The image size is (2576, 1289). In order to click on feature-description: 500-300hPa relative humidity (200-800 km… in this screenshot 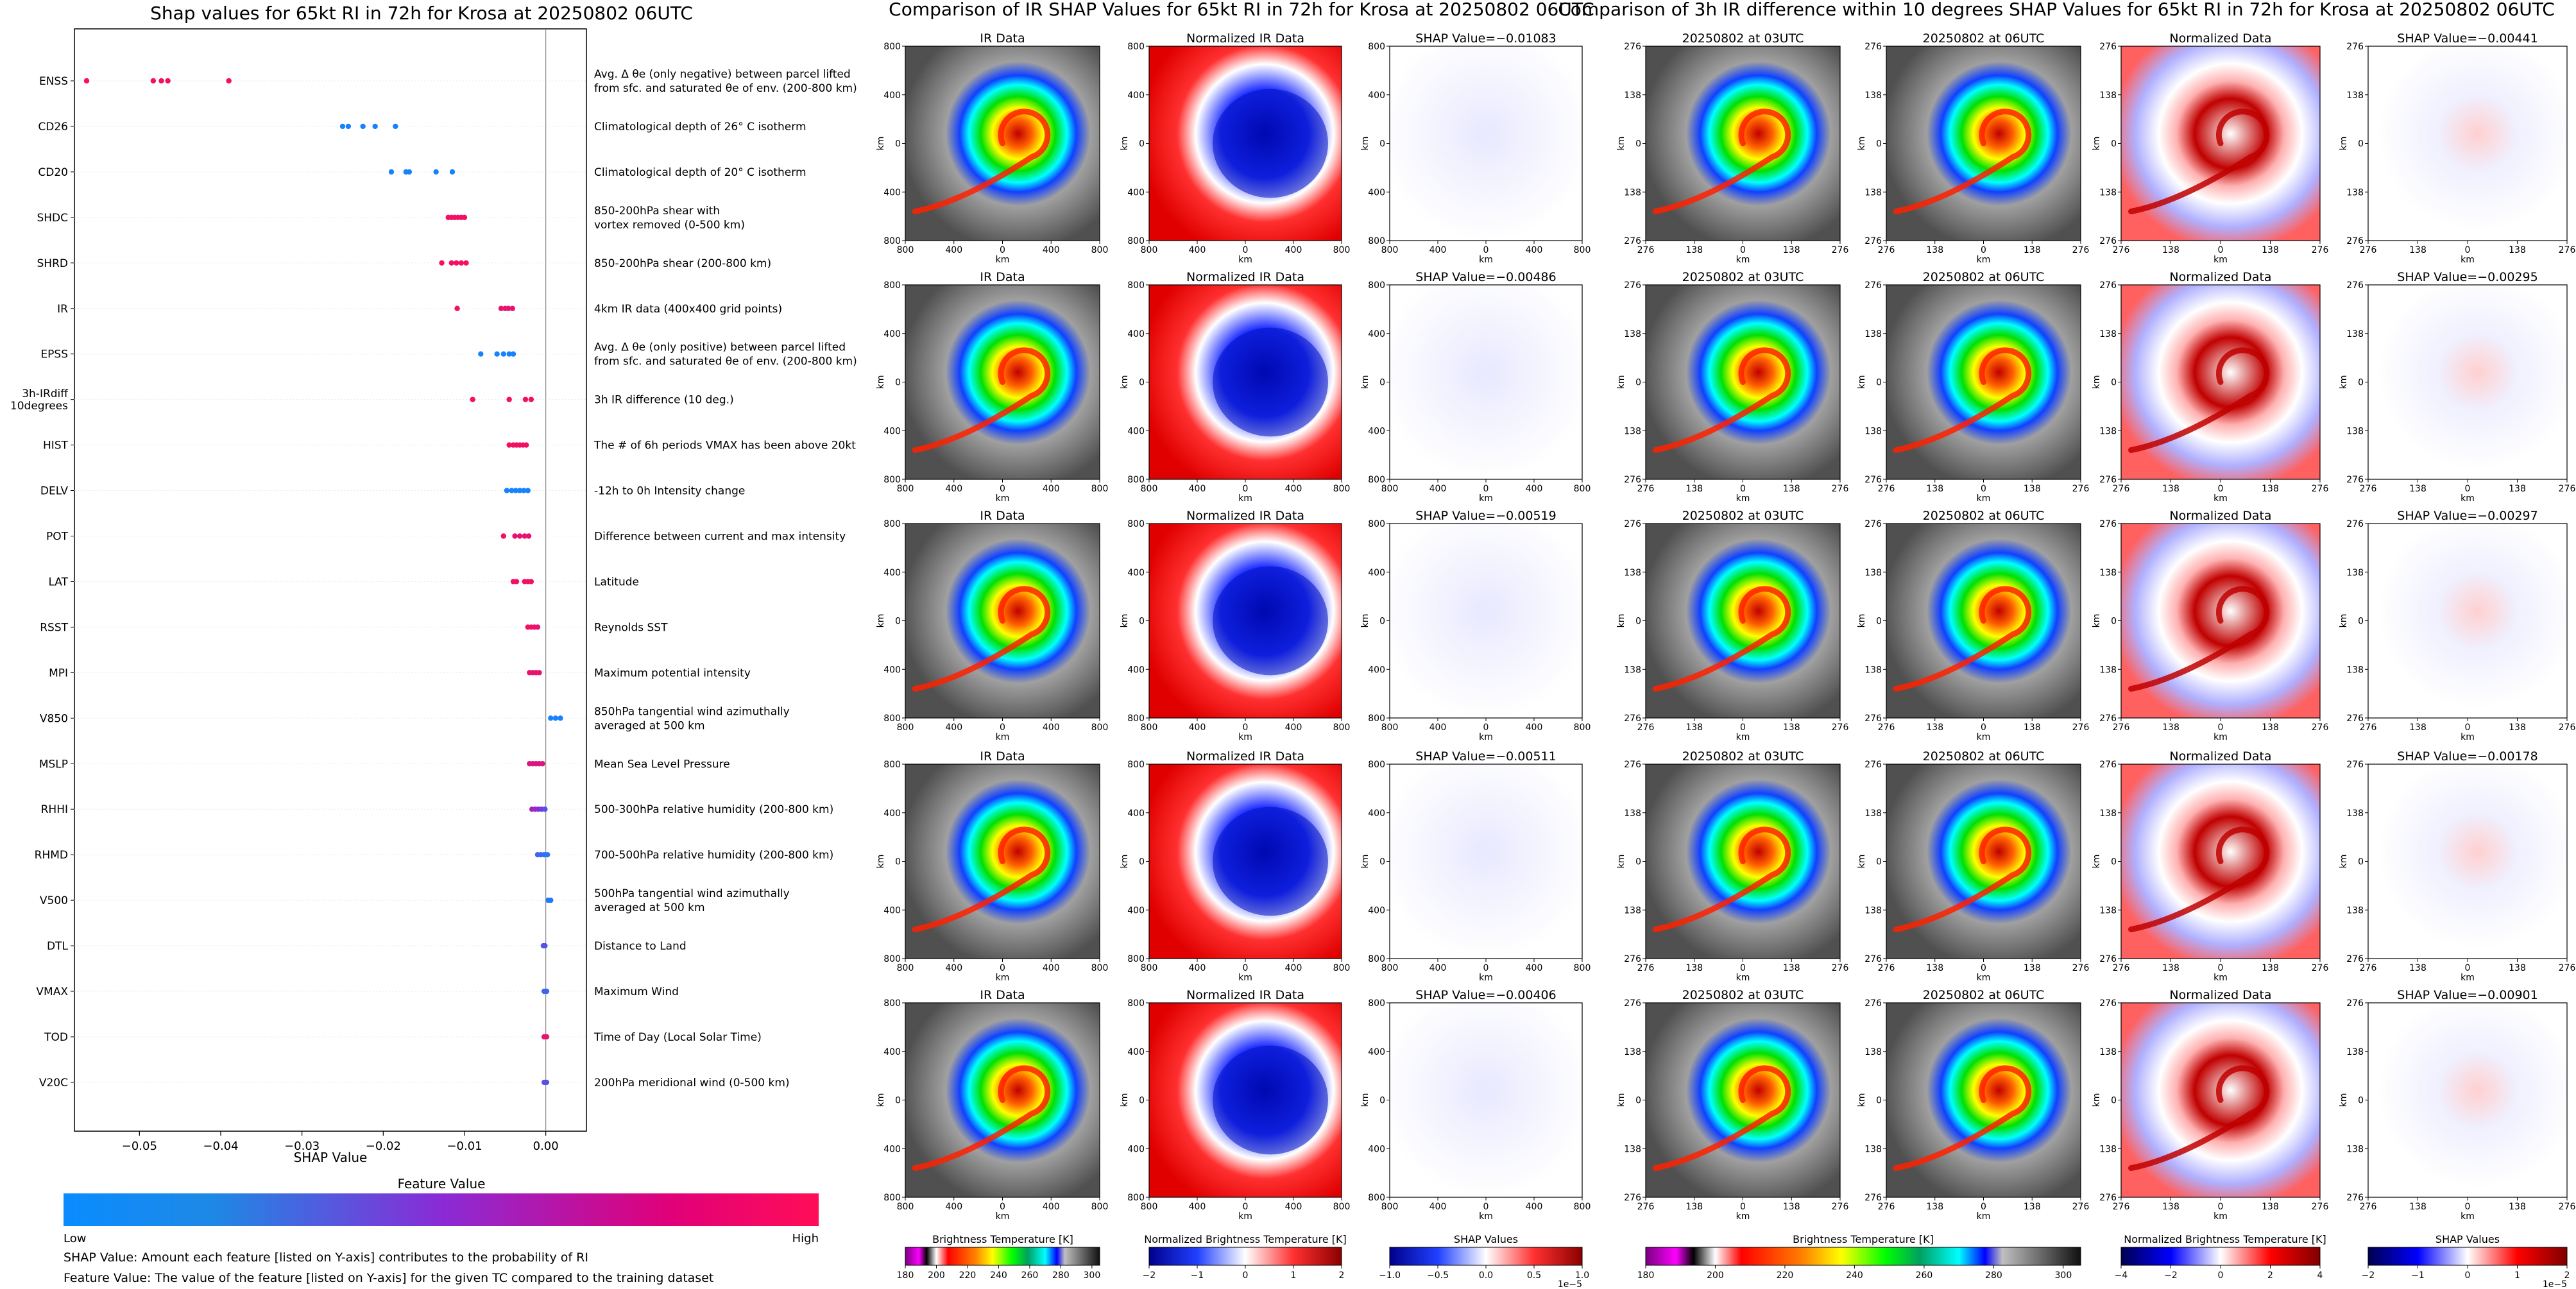, I will do `click(713, 809)`.